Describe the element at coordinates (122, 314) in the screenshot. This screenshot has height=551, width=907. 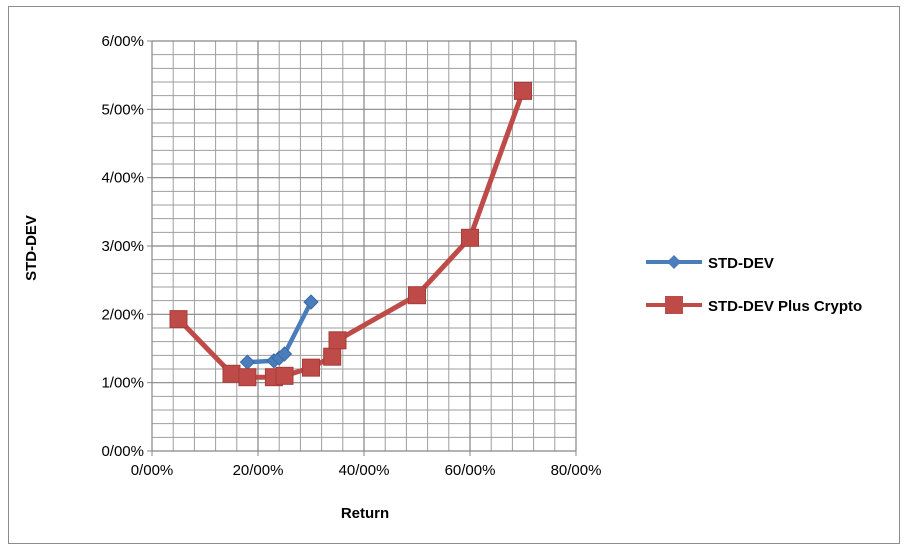
I see `y-tick-label: 2/00%` at that location.